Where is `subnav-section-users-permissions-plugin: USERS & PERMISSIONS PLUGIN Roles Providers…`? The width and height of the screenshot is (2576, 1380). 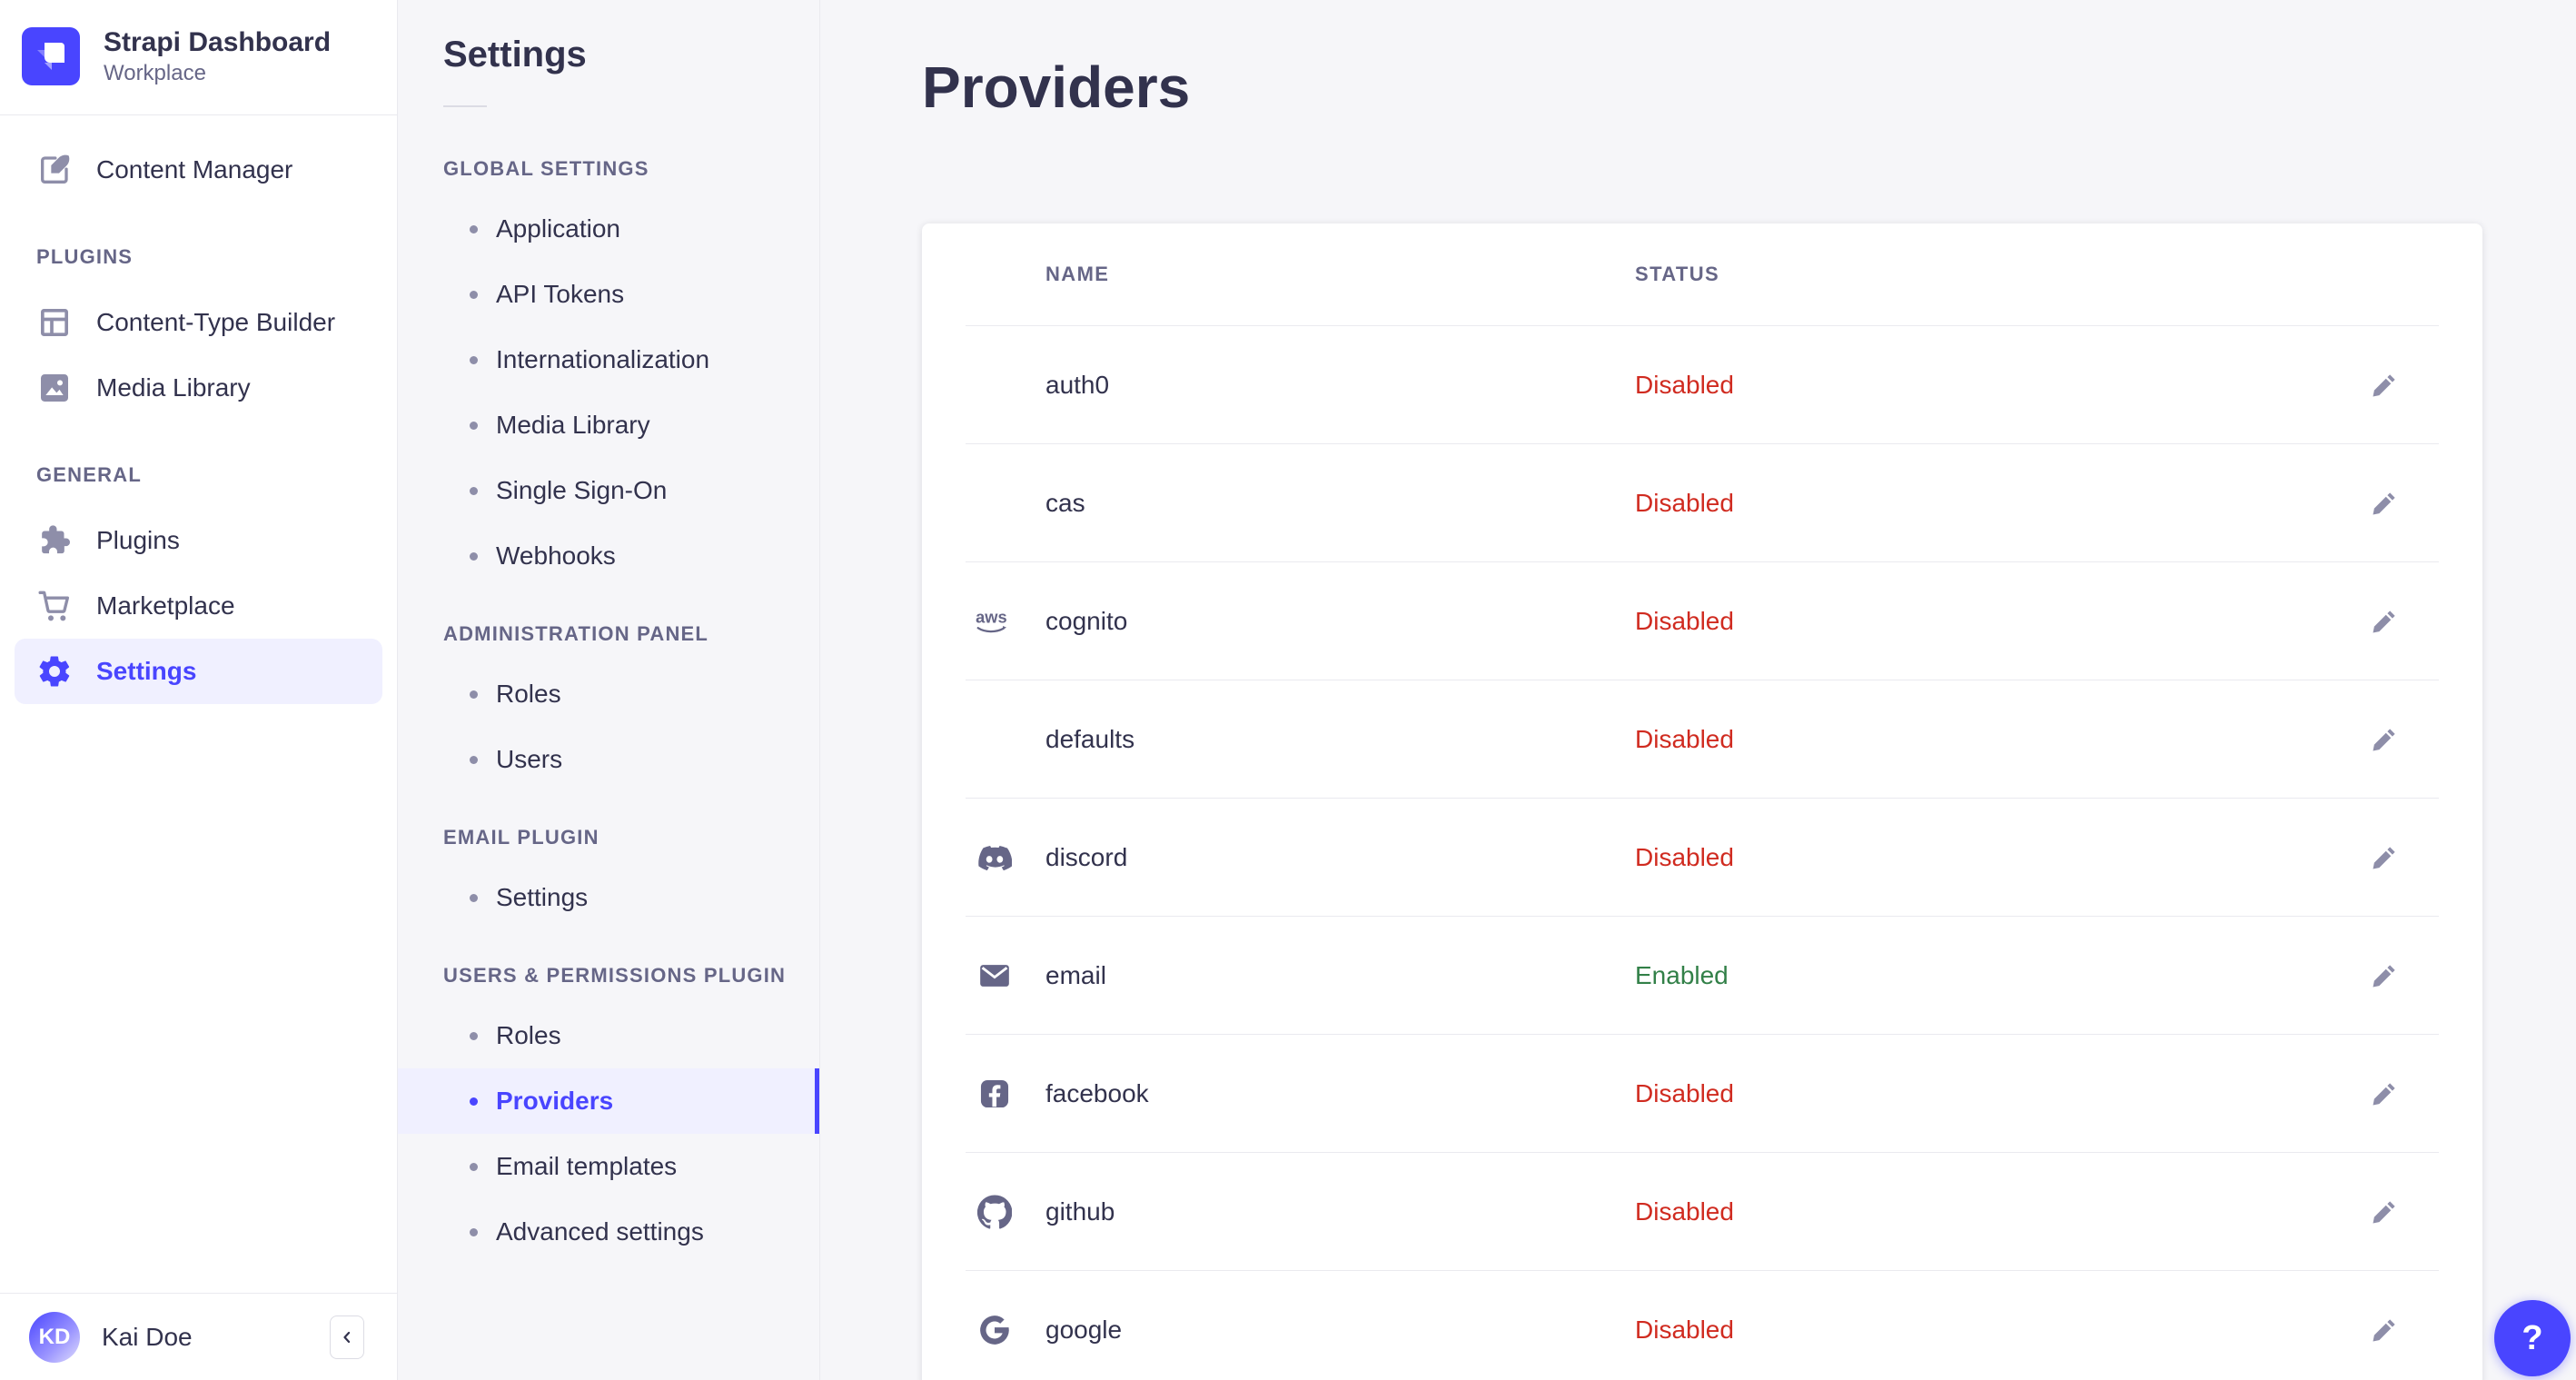
subnav-section-users-permissions-plugin: USERS & PERMISSIONS PLUGIN Roles Providers… is located at coordinates (608, 1110).